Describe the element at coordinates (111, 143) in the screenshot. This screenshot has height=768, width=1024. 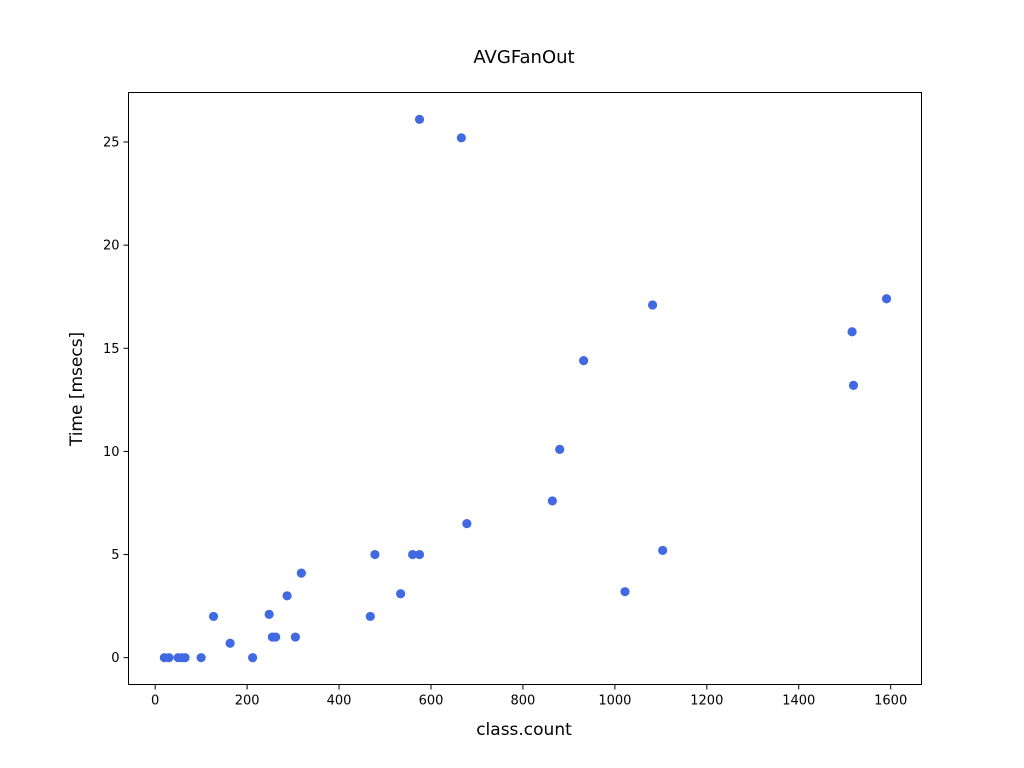
I see `y-tick-label: 25` at that location.